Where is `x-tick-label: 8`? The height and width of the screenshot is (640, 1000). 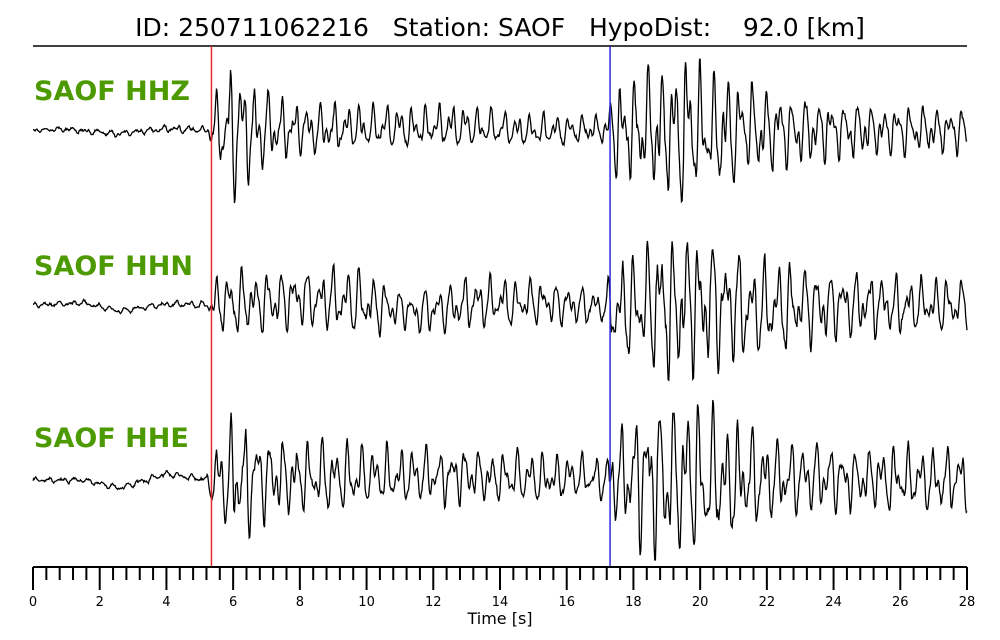 x-tick-label: 8 is located at coordinates (300, 602).